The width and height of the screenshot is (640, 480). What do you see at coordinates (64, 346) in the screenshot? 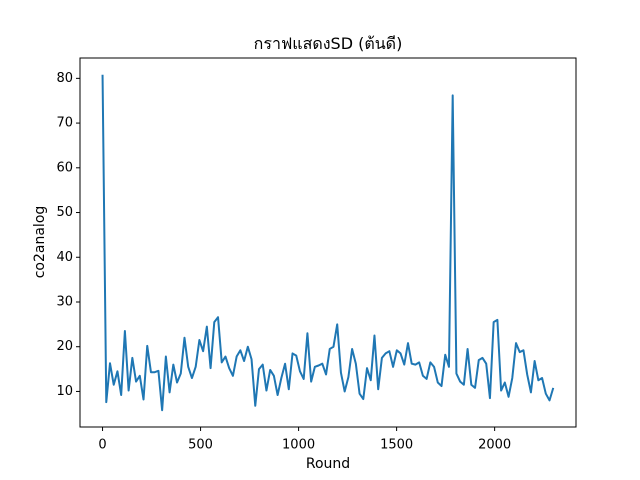
I see `y-tick-label: 20` at bounding box center [64, 346].